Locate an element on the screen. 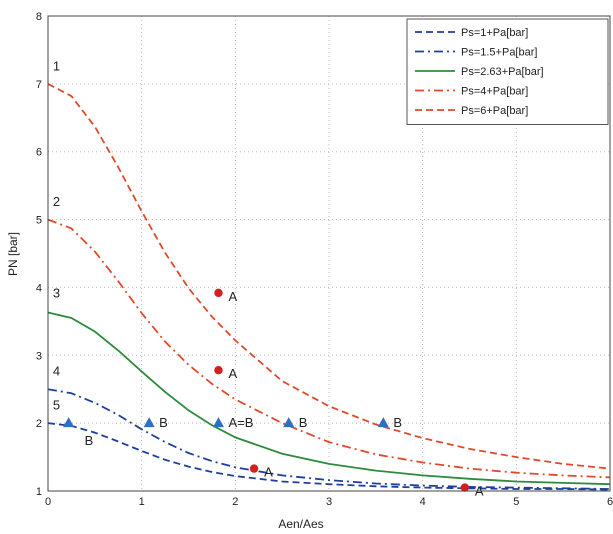  curve-number-label: 3 is located at coordinates (56, 293).